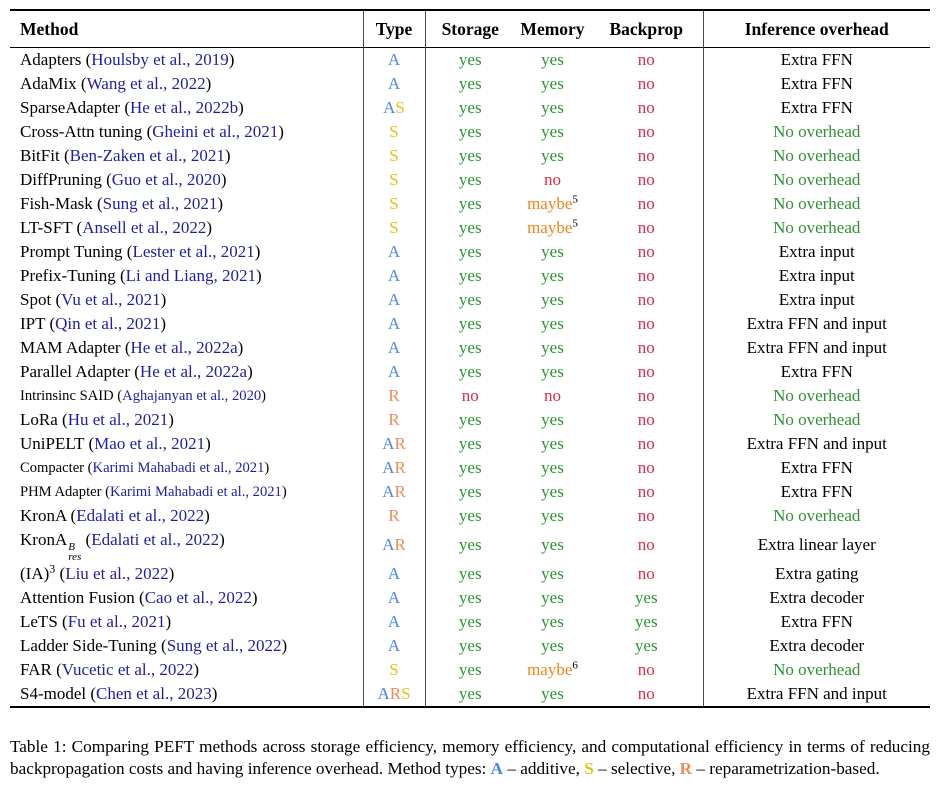 Image resolution: width=940 pixels, height=812 pixels. What do you see at coordinates (166, 179) in the screenshot?
I see `citation-link: Guo et al., 2020` at bounding box center [166, 179].